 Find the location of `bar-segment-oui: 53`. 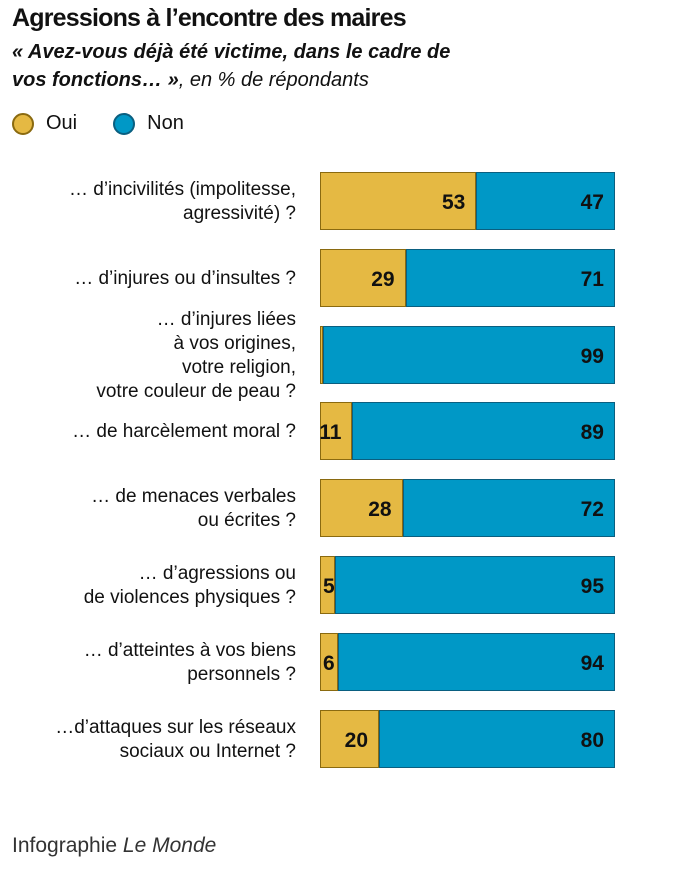

bar-segment-oui: 53 is located at coordinates (398, 201).